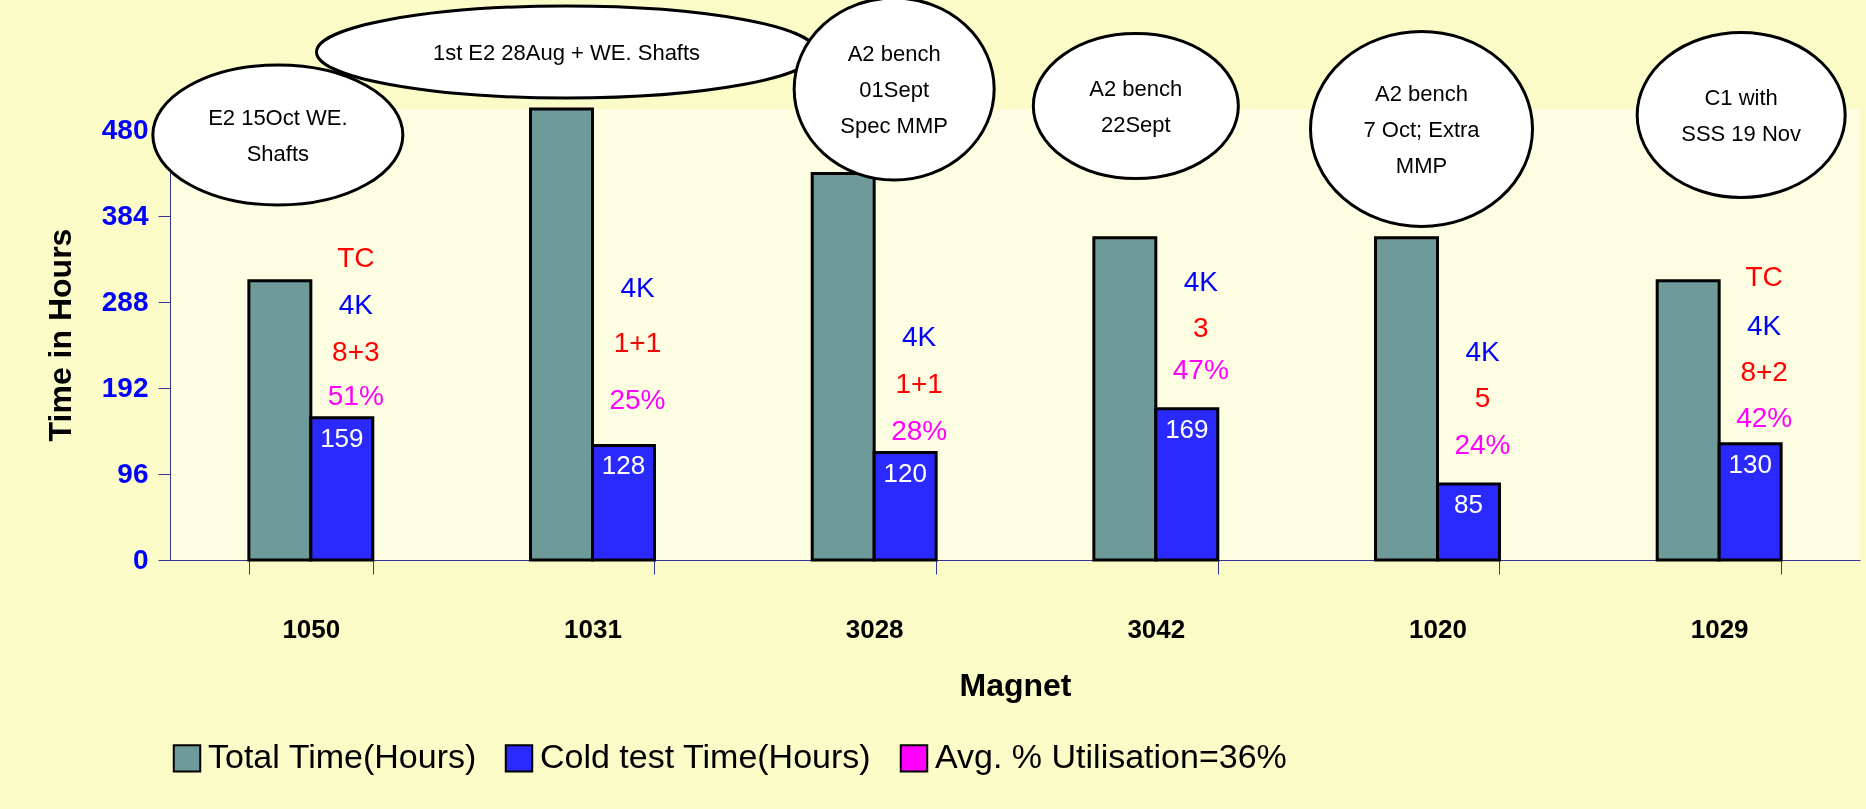 The width and height of the screenshot is (1866, 809). I want to click on data-label: 120, so click(905, 472).